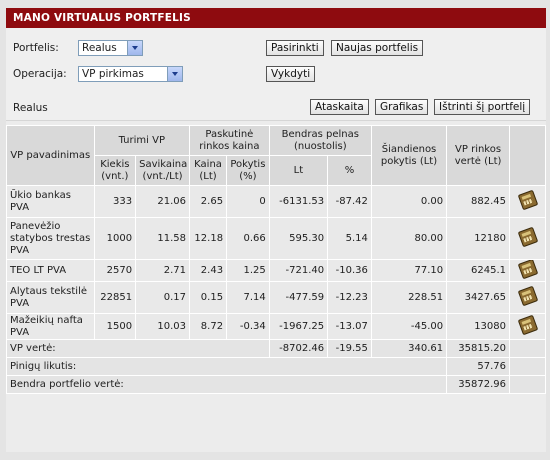 The width and height of the screenshot is (550, 460). What do you see at coordinates (298, 326) in the screenshot?
I see `cell-profit-lt: -1967.25` at bounding box center [298, 326].